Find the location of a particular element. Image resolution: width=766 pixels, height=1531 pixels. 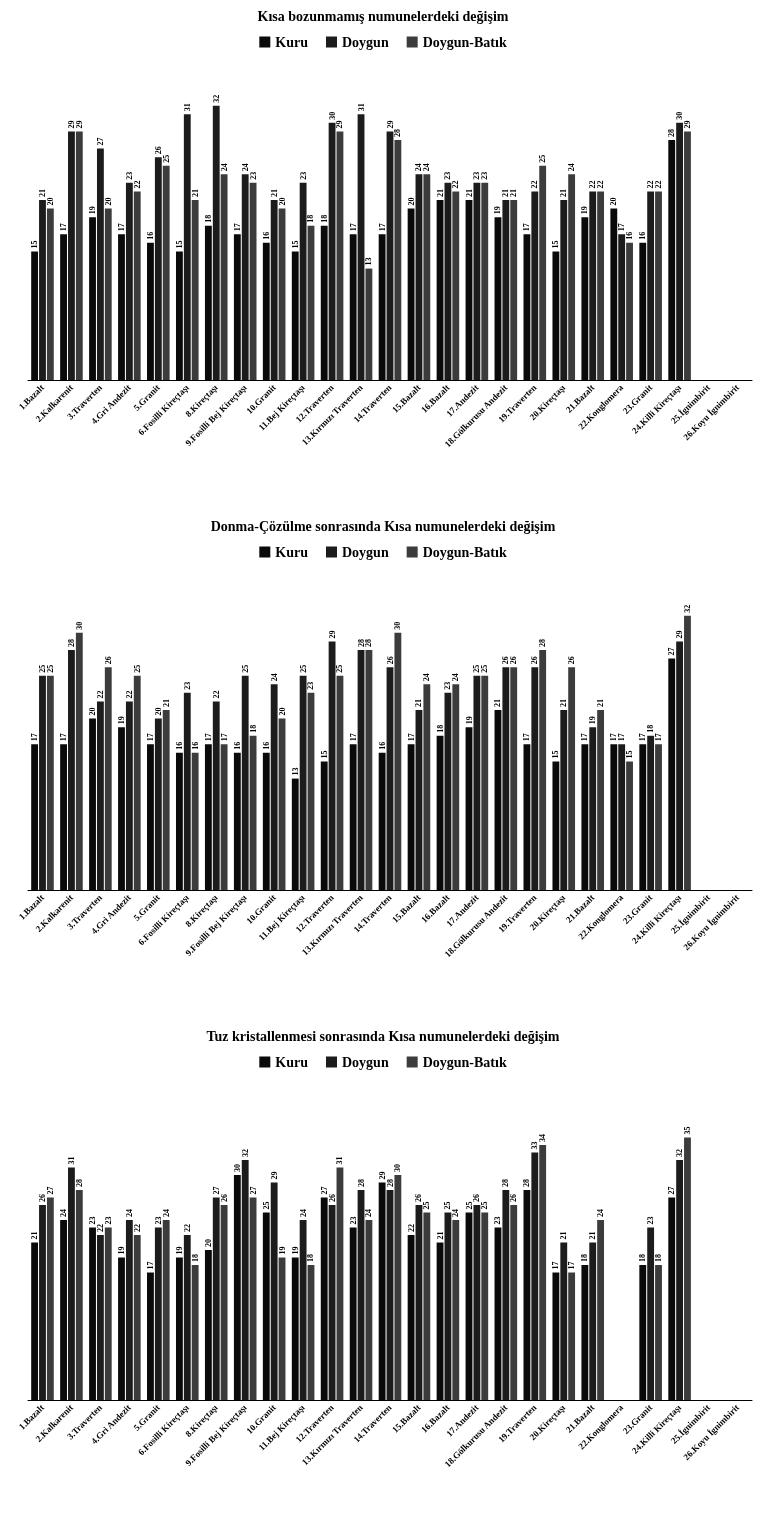

legend-label: Doygun-Batık is located at coordinates (464, 552).